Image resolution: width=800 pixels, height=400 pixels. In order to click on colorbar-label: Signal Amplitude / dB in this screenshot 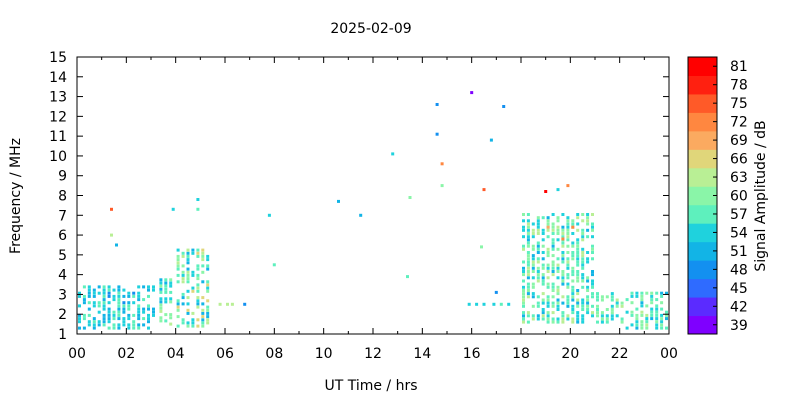, I will do `click(761, 195)`.